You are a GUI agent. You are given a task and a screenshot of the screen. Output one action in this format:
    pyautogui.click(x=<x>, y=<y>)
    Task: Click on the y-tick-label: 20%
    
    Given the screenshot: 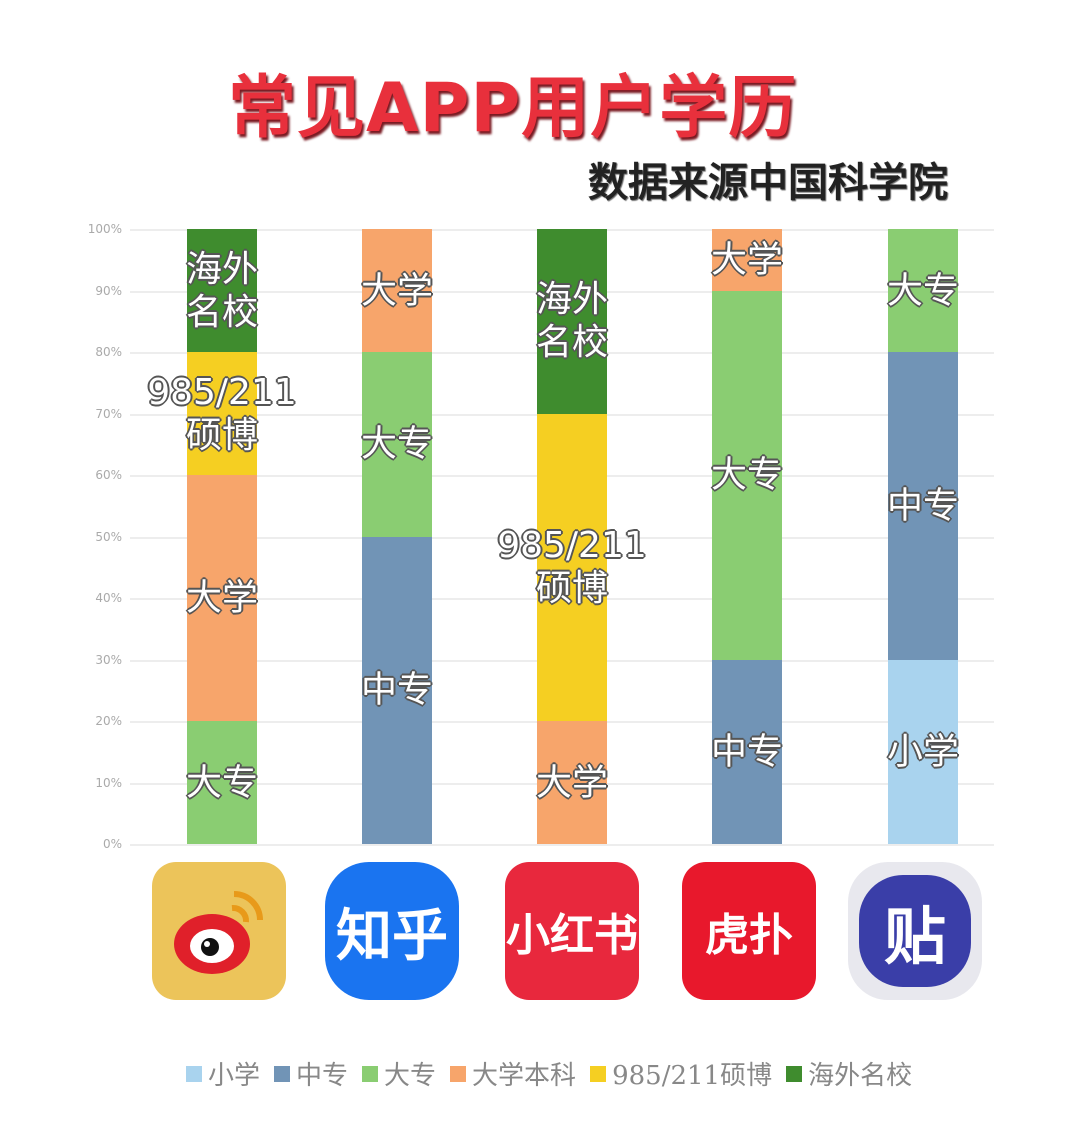 What is the action you would take?
    pyautogui.click(x=108, y=721)
    